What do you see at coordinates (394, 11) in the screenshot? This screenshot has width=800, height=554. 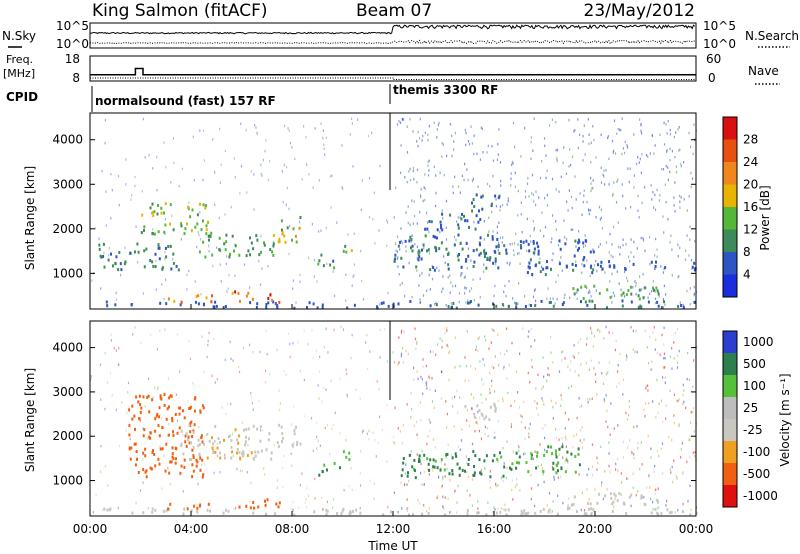 I see `beam-title: Beam 07` at bounding box center [394, 11].